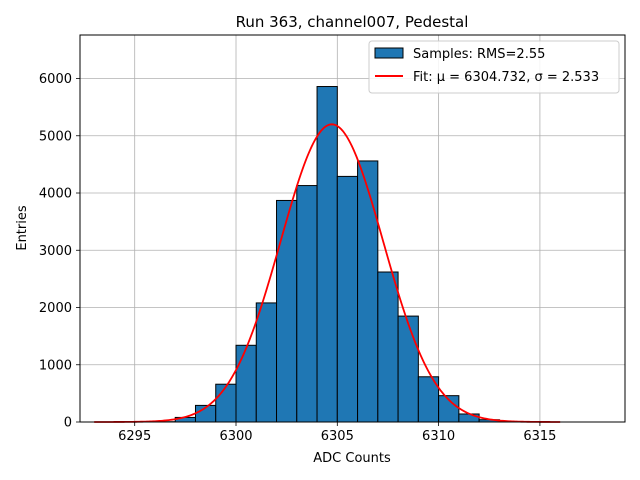 The image size is (640, 480). What do you see at coordinates (337, 436) in the screenshot?
I see `x-tick-label: 6305` at bounding box center [337, 436].